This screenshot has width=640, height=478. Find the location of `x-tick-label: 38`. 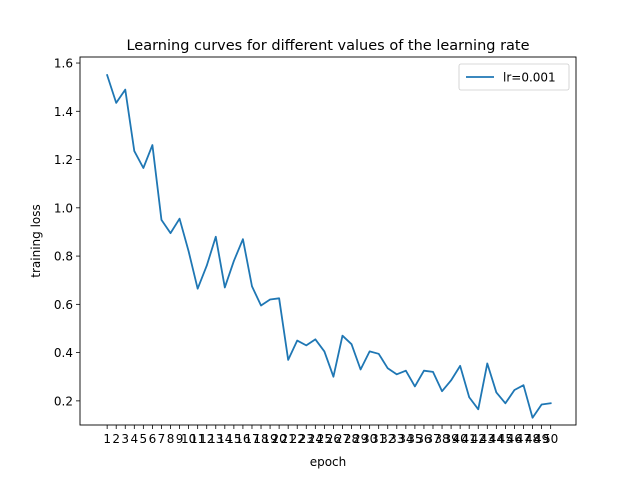

x-tick-label: 38 is located at coordinates (441, 439).